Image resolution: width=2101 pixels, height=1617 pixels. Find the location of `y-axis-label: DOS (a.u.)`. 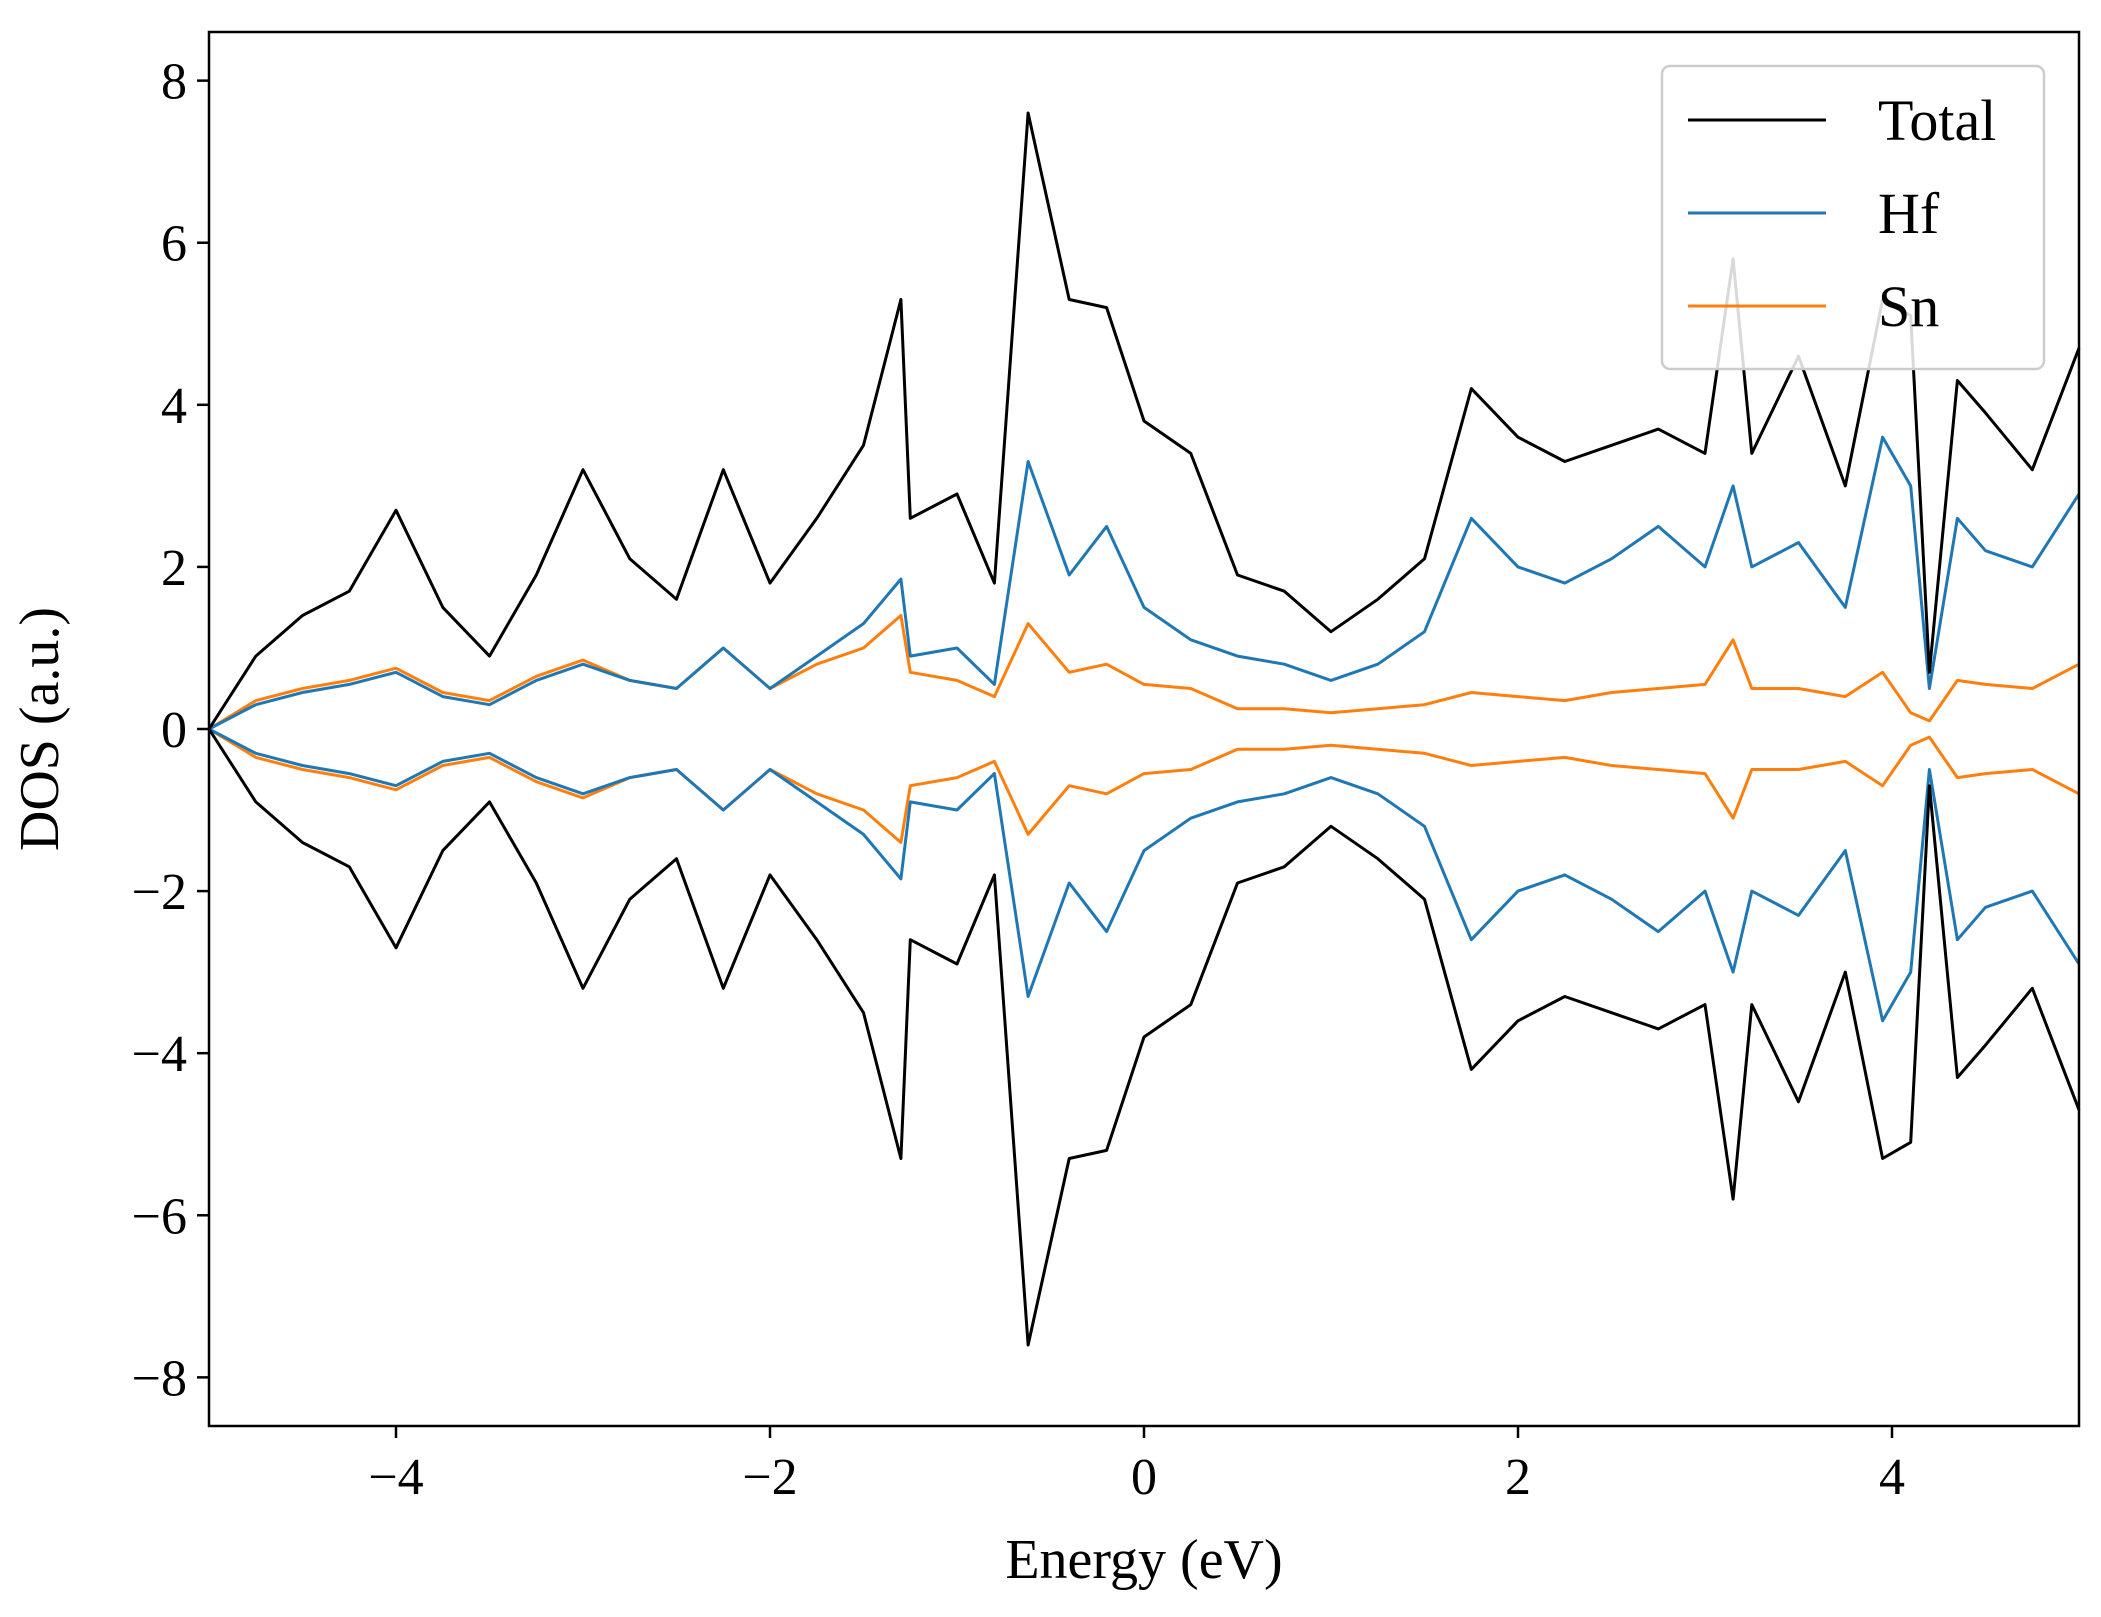

y-axis-label: DOS (a.u.) is located at coordinates (40, 729).